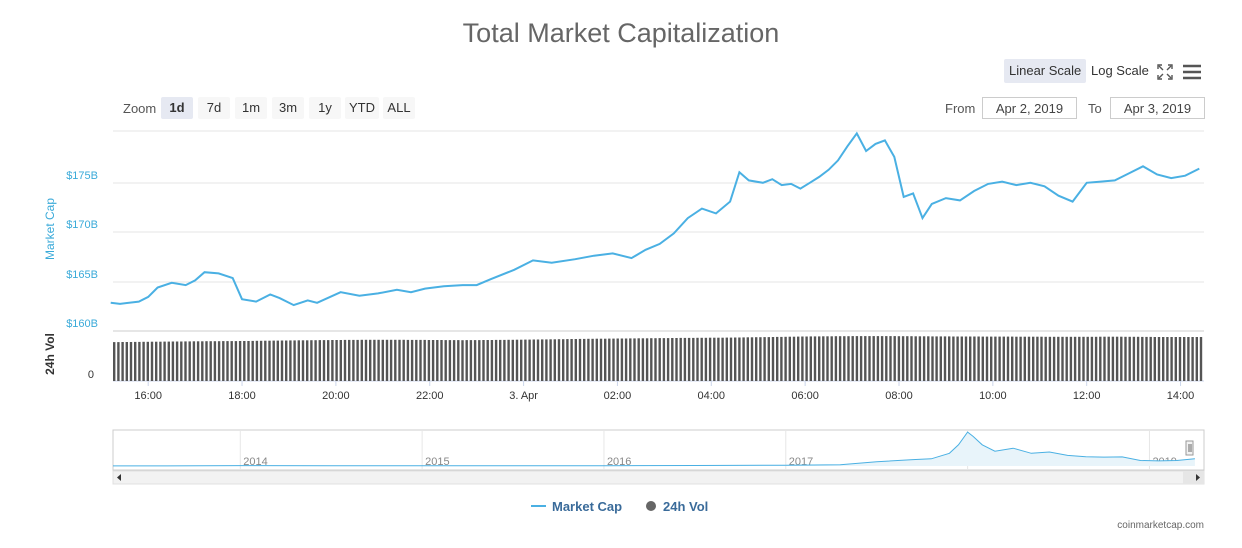  I want to click on to-date-input: Apr 3, 2019, so click(1157, 108).